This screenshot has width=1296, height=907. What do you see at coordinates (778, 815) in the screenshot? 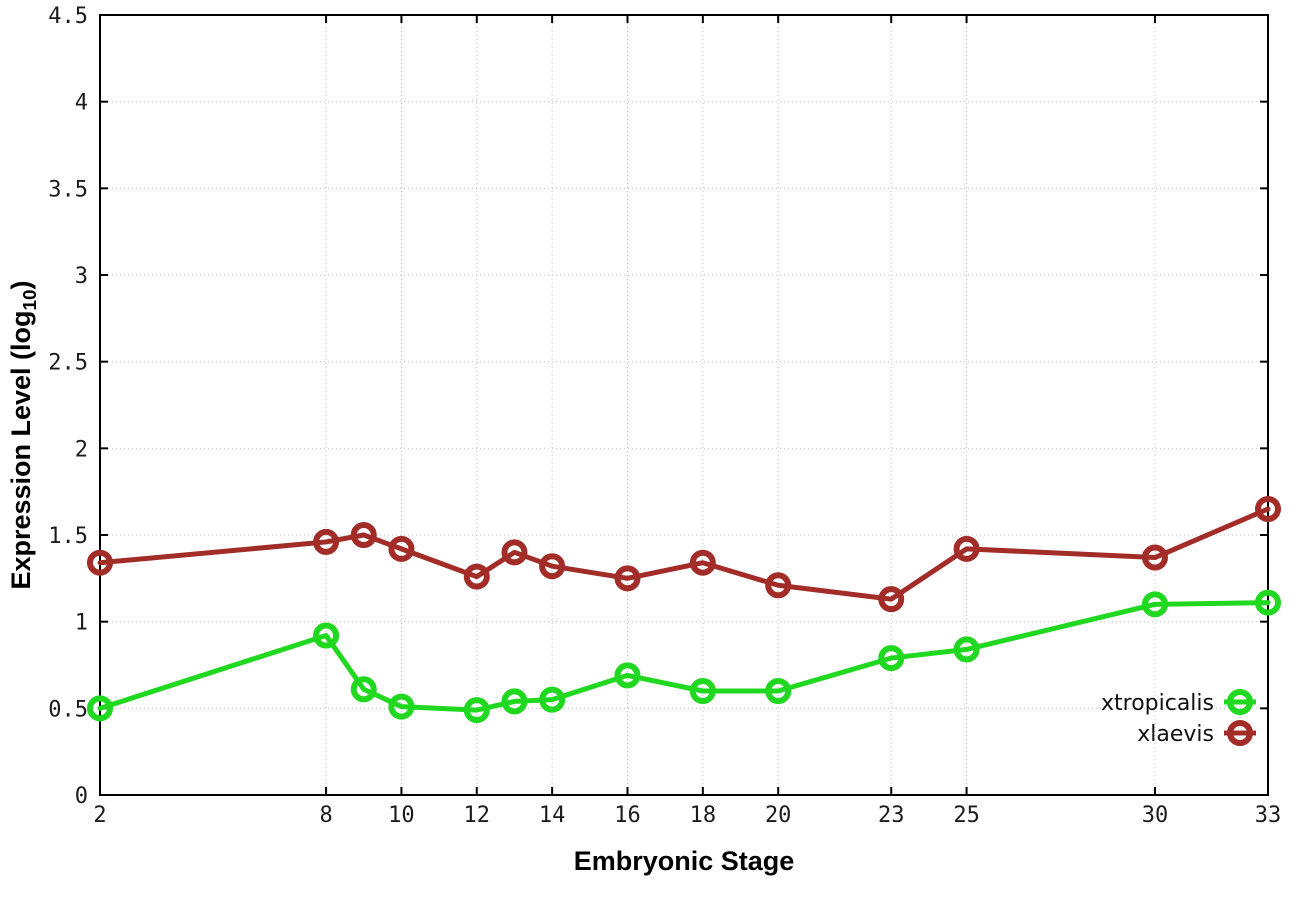
I see `x-tick-label: 20` at bounding box center [778, 815].